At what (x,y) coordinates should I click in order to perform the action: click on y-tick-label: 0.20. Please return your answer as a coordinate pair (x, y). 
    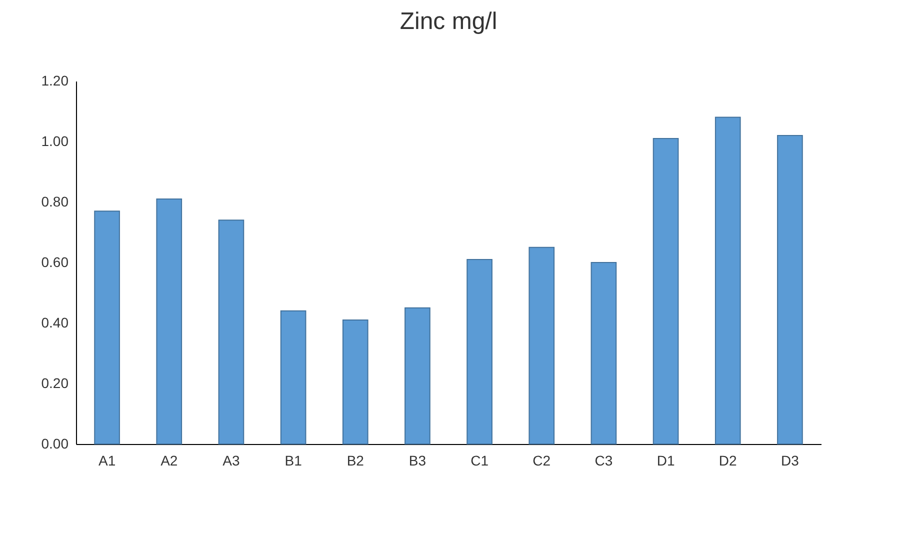
    Looking at the image, I should click on (55, 383).